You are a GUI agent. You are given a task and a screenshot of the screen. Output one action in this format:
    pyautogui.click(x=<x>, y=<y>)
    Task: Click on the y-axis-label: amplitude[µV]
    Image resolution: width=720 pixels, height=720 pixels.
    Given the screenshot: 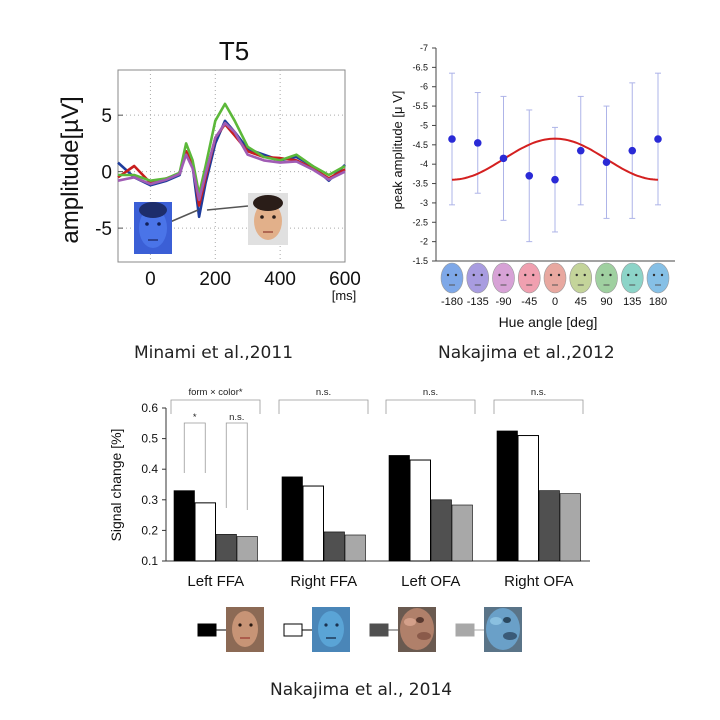 What is the action you would take?
    pyautogui.click(x=70, y=169)
    